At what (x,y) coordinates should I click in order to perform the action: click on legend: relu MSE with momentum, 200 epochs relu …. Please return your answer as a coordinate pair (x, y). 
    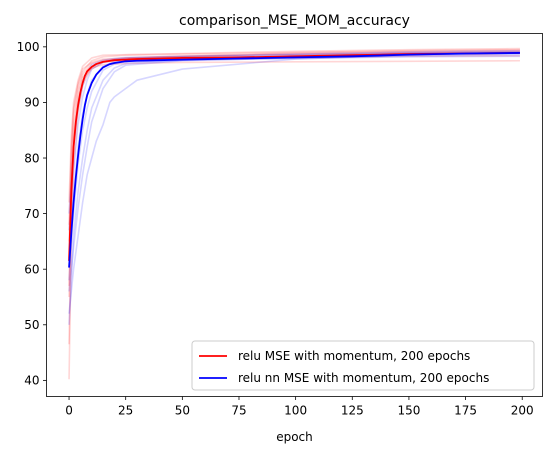
    Looking at the image, I should click on (363, 365).